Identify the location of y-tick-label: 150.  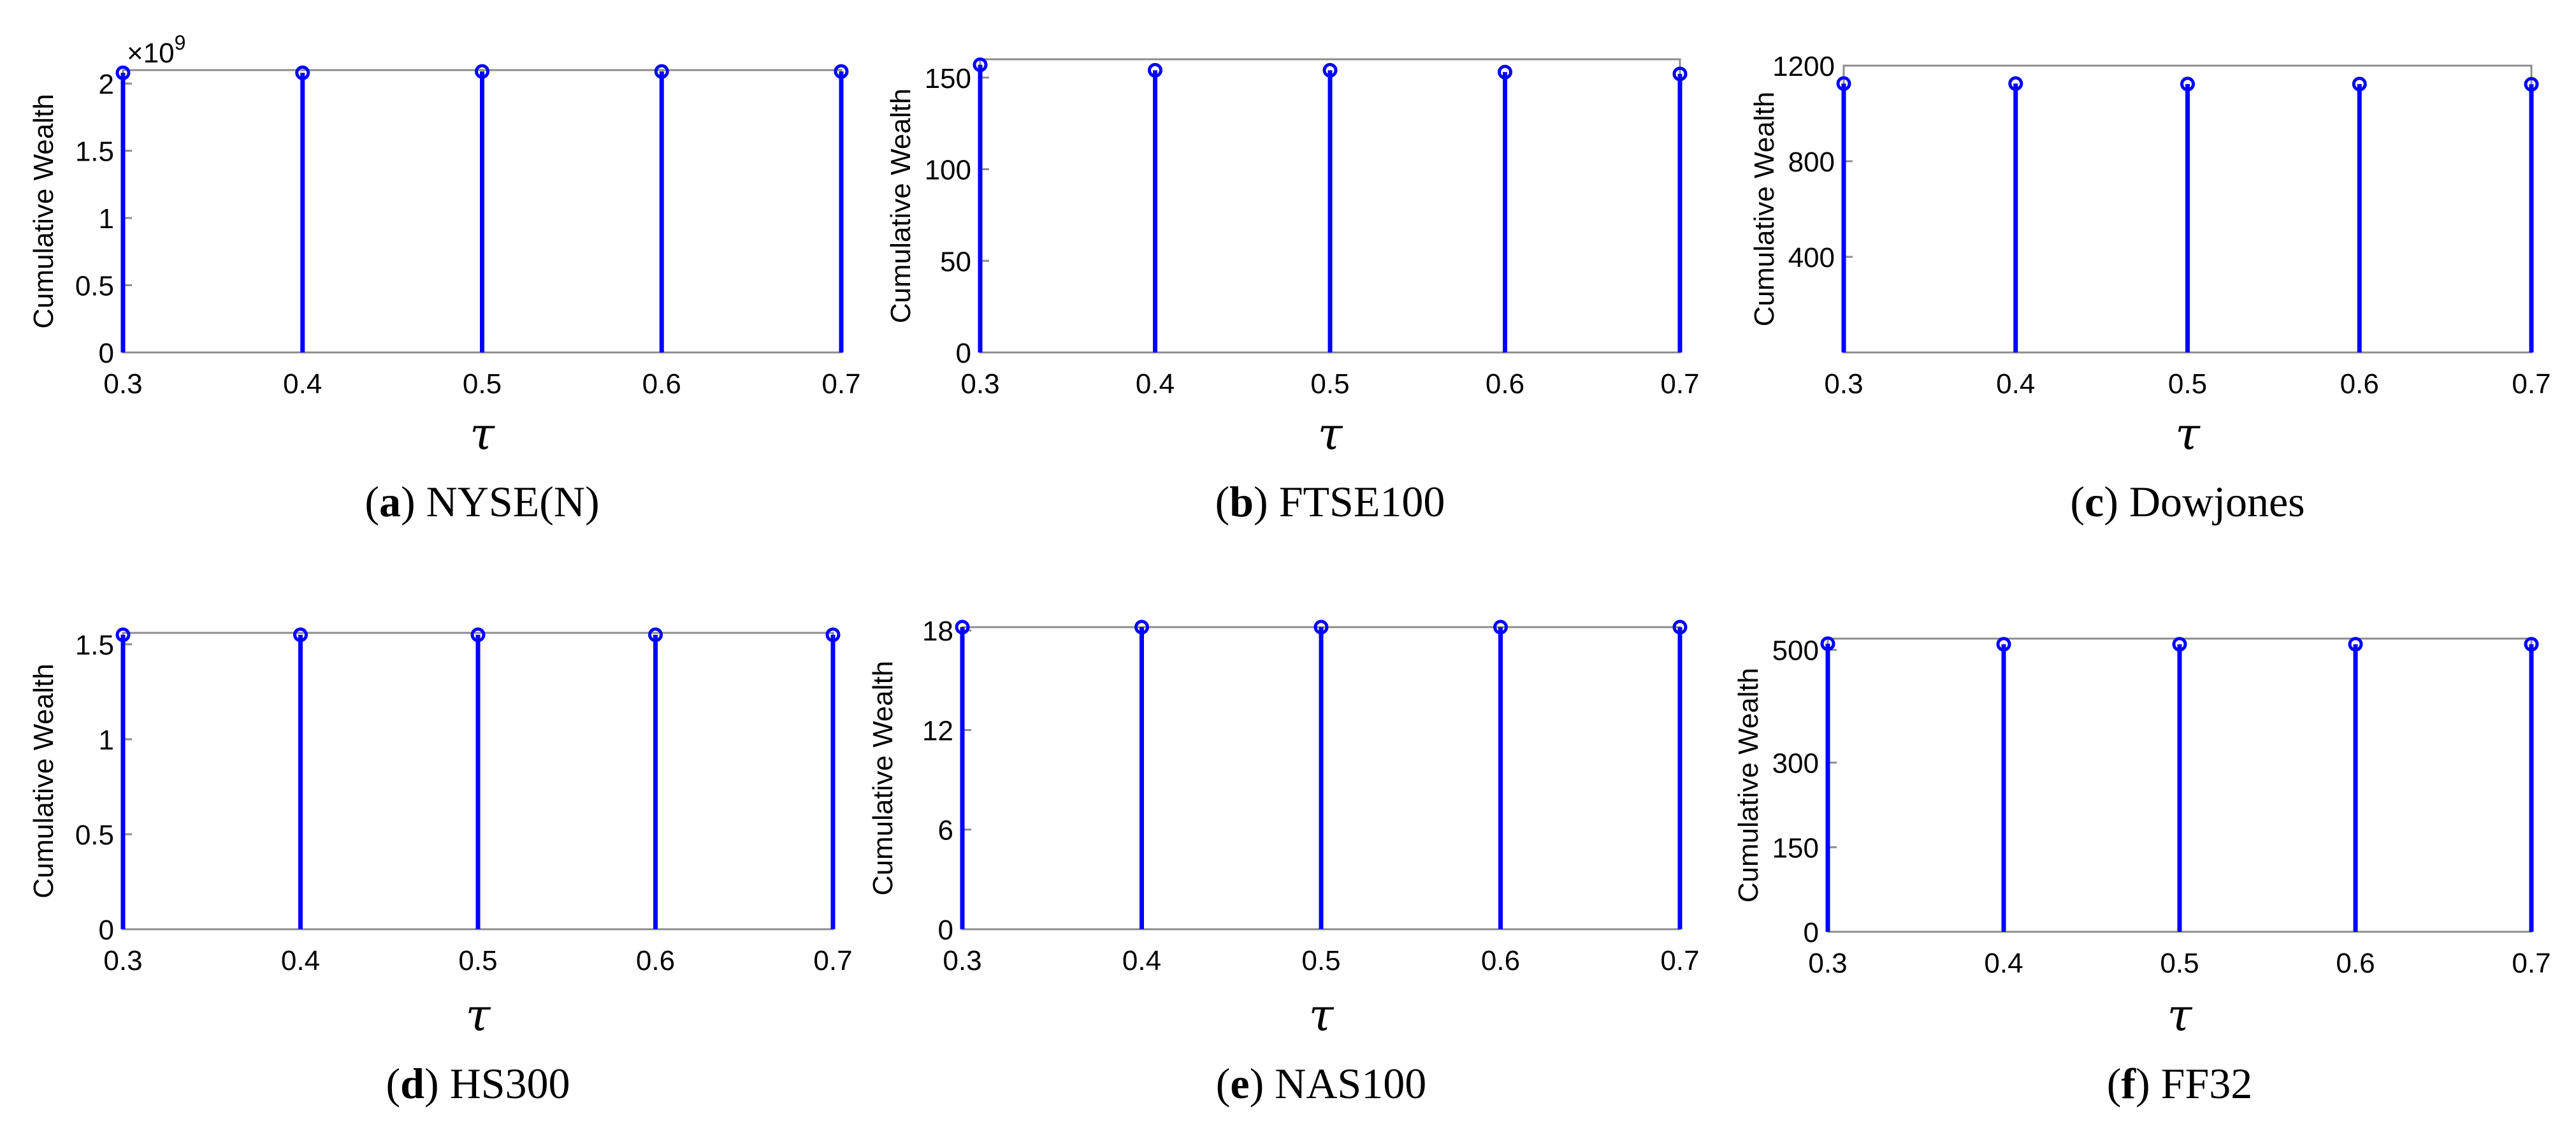
(1795, 848).